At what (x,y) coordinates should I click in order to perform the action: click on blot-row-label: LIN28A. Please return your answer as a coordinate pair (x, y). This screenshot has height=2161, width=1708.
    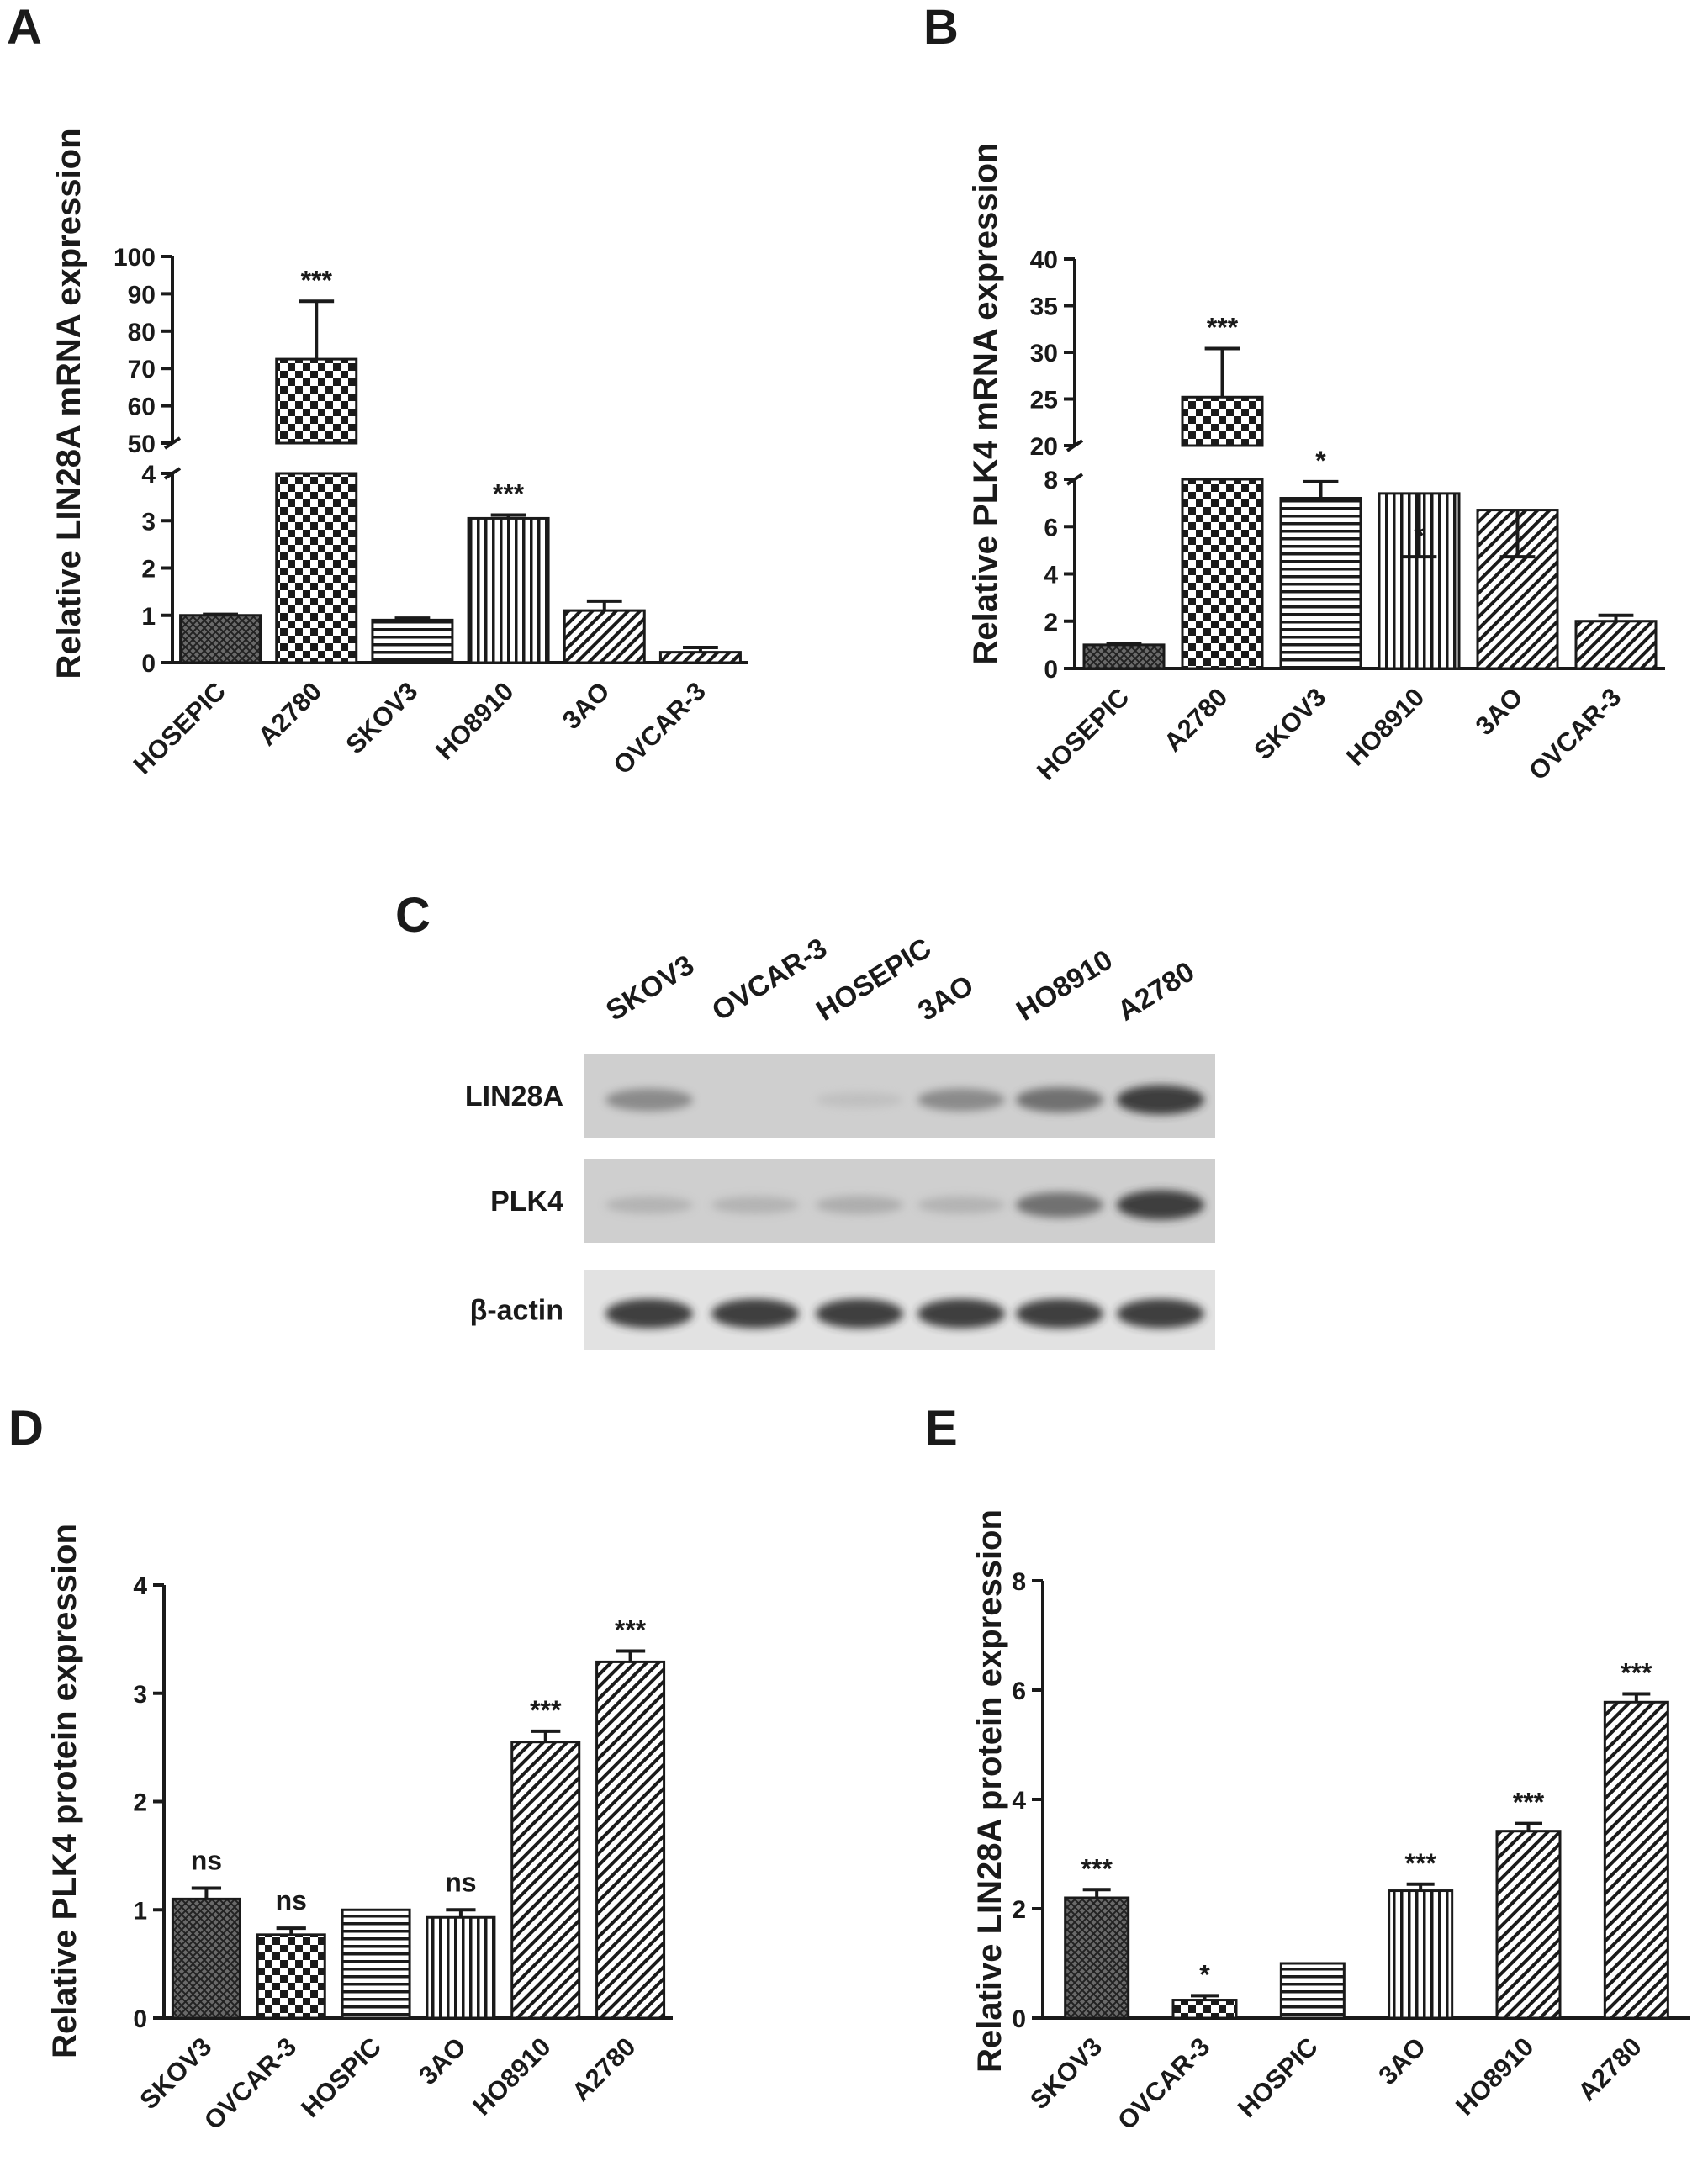
    Looking at the image, I should click on (514, 1096).